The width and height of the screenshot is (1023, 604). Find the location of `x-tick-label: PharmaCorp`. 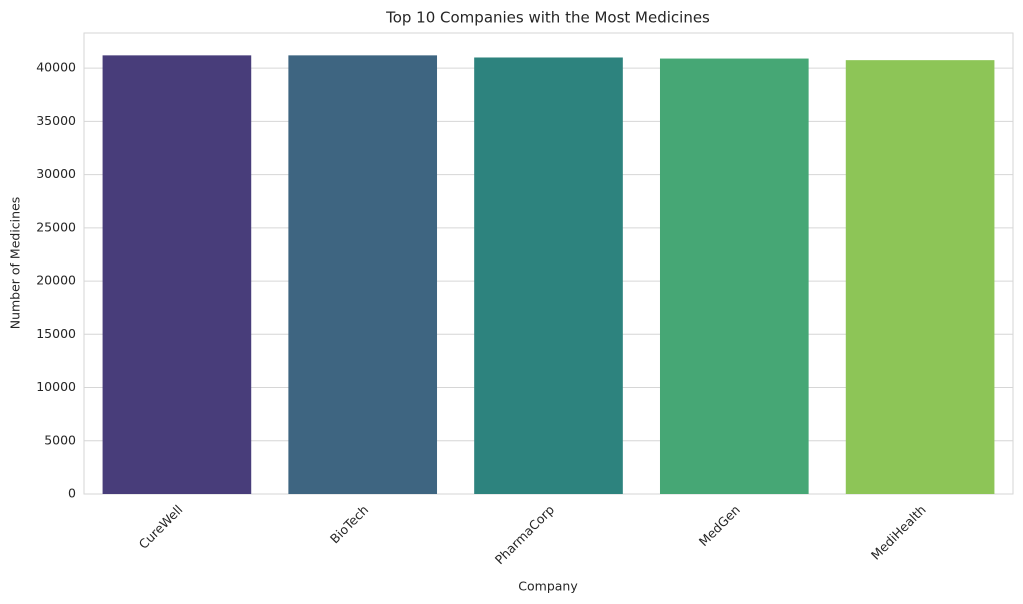

x-tick-label: PharmaCorp is located at coordinates (524, 534).